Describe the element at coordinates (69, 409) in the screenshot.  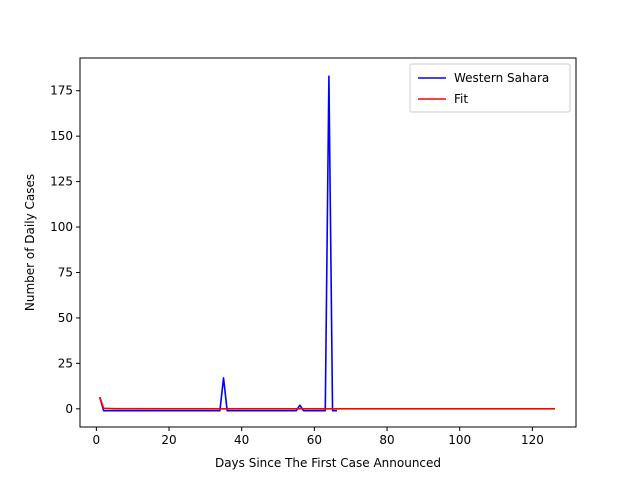
I see `y-tick-label: 0` at that location.